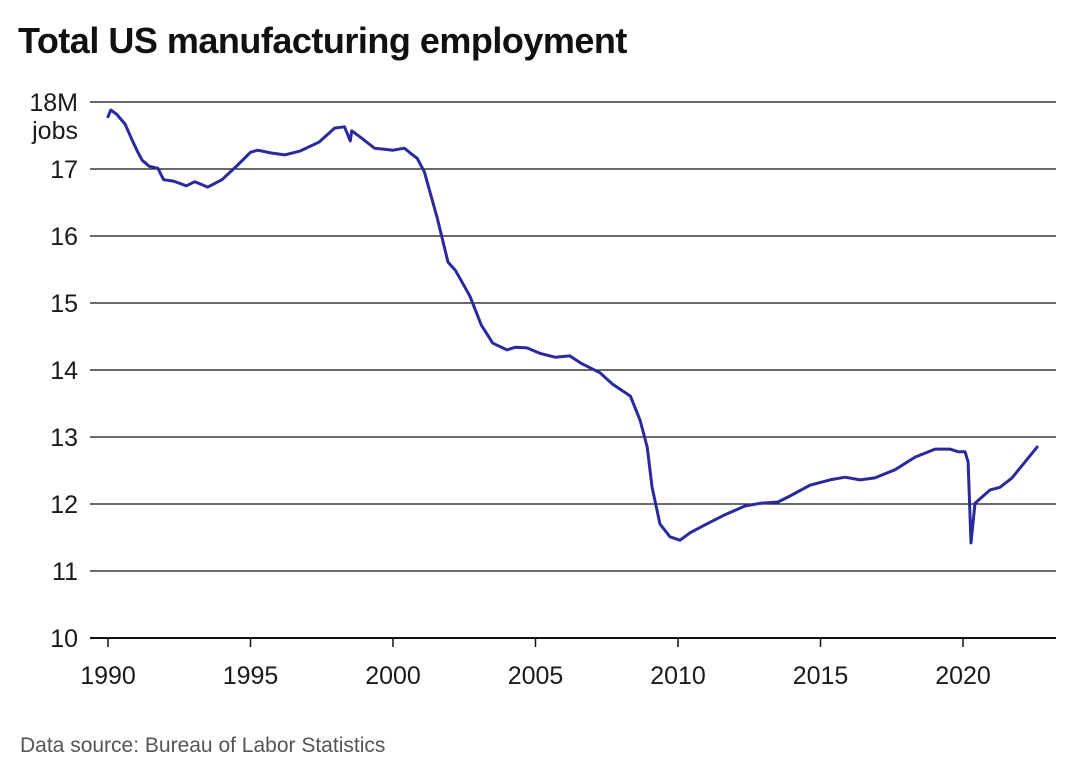 The width and height of the screenshot is (1080, 781). I want to click on x-tick-label: 2015, so click(821, 676).